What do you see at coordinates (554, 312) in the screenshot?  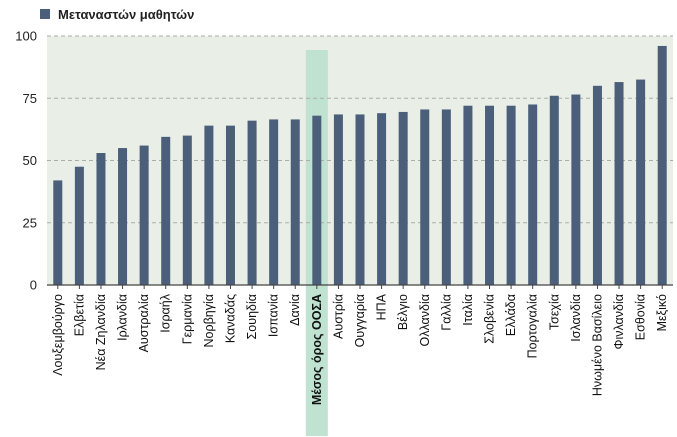 I see `x-tick-label: Τσεχία` at bounding box center [554, 312].